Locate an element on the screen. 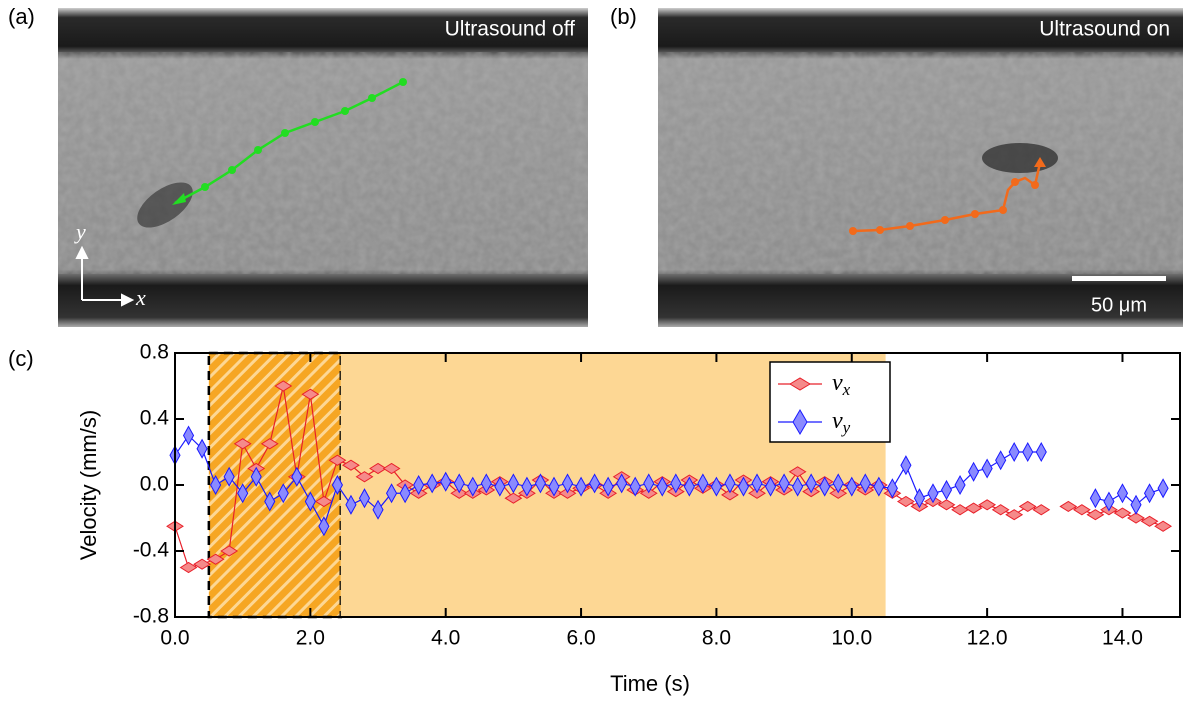 The image size is (1183, 703). panel-label: (c) is located at coordinates (21, 358).